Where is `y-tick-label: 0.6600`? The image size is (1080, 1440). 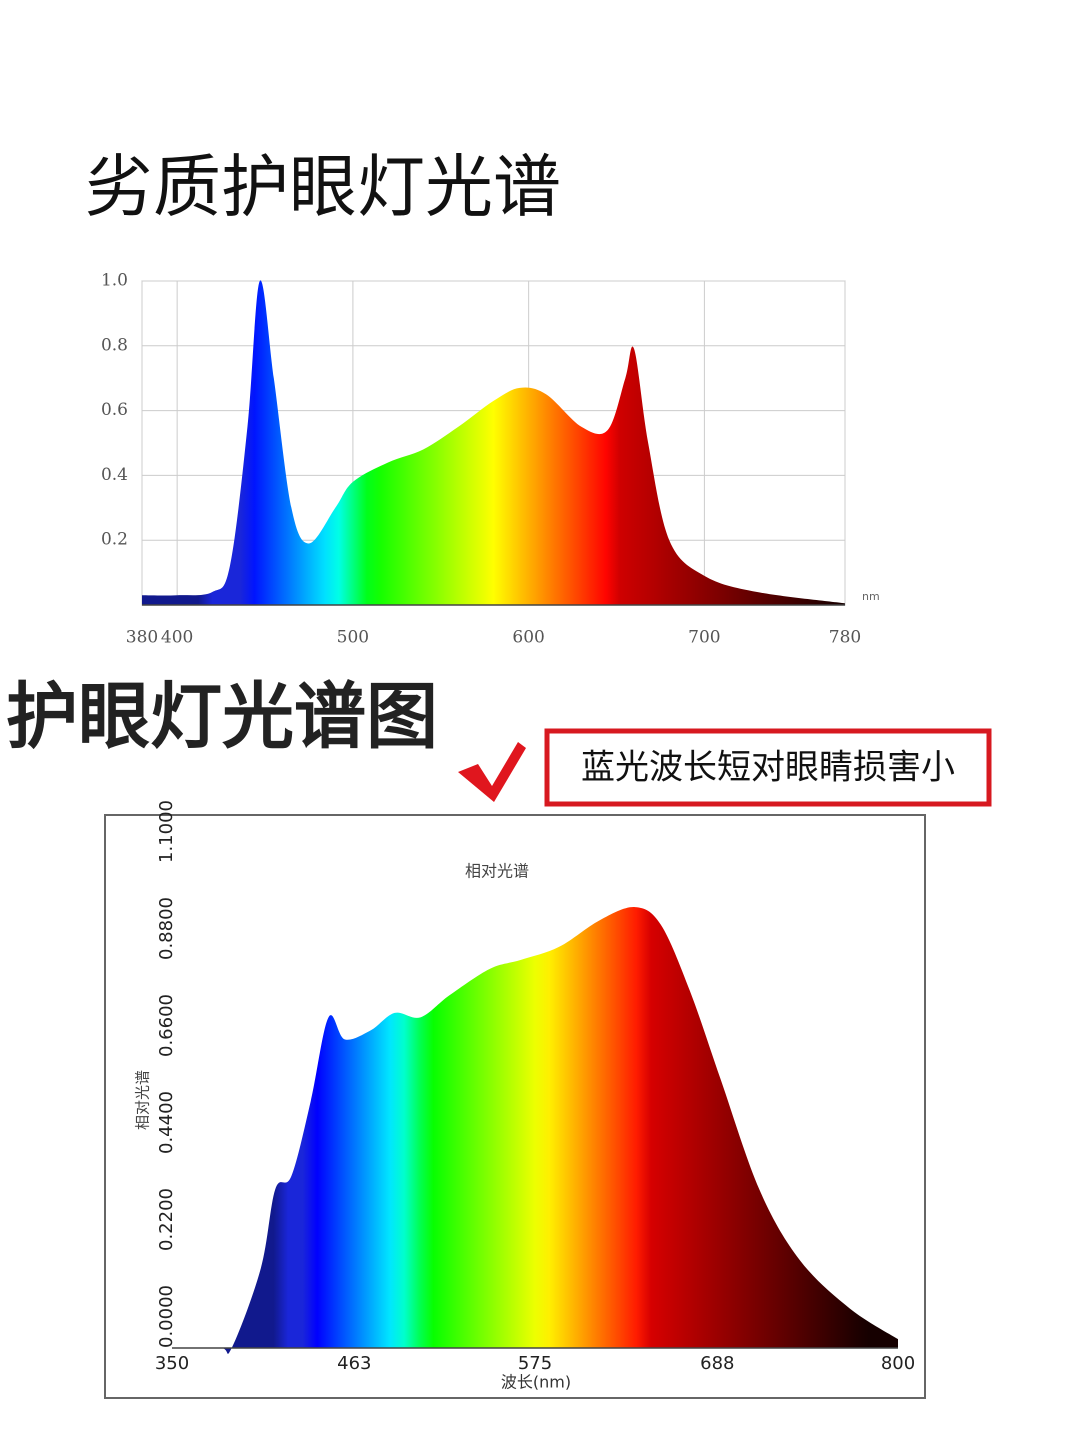 y-tick-label: 0.6600 is located at coordinates (166, 1025).